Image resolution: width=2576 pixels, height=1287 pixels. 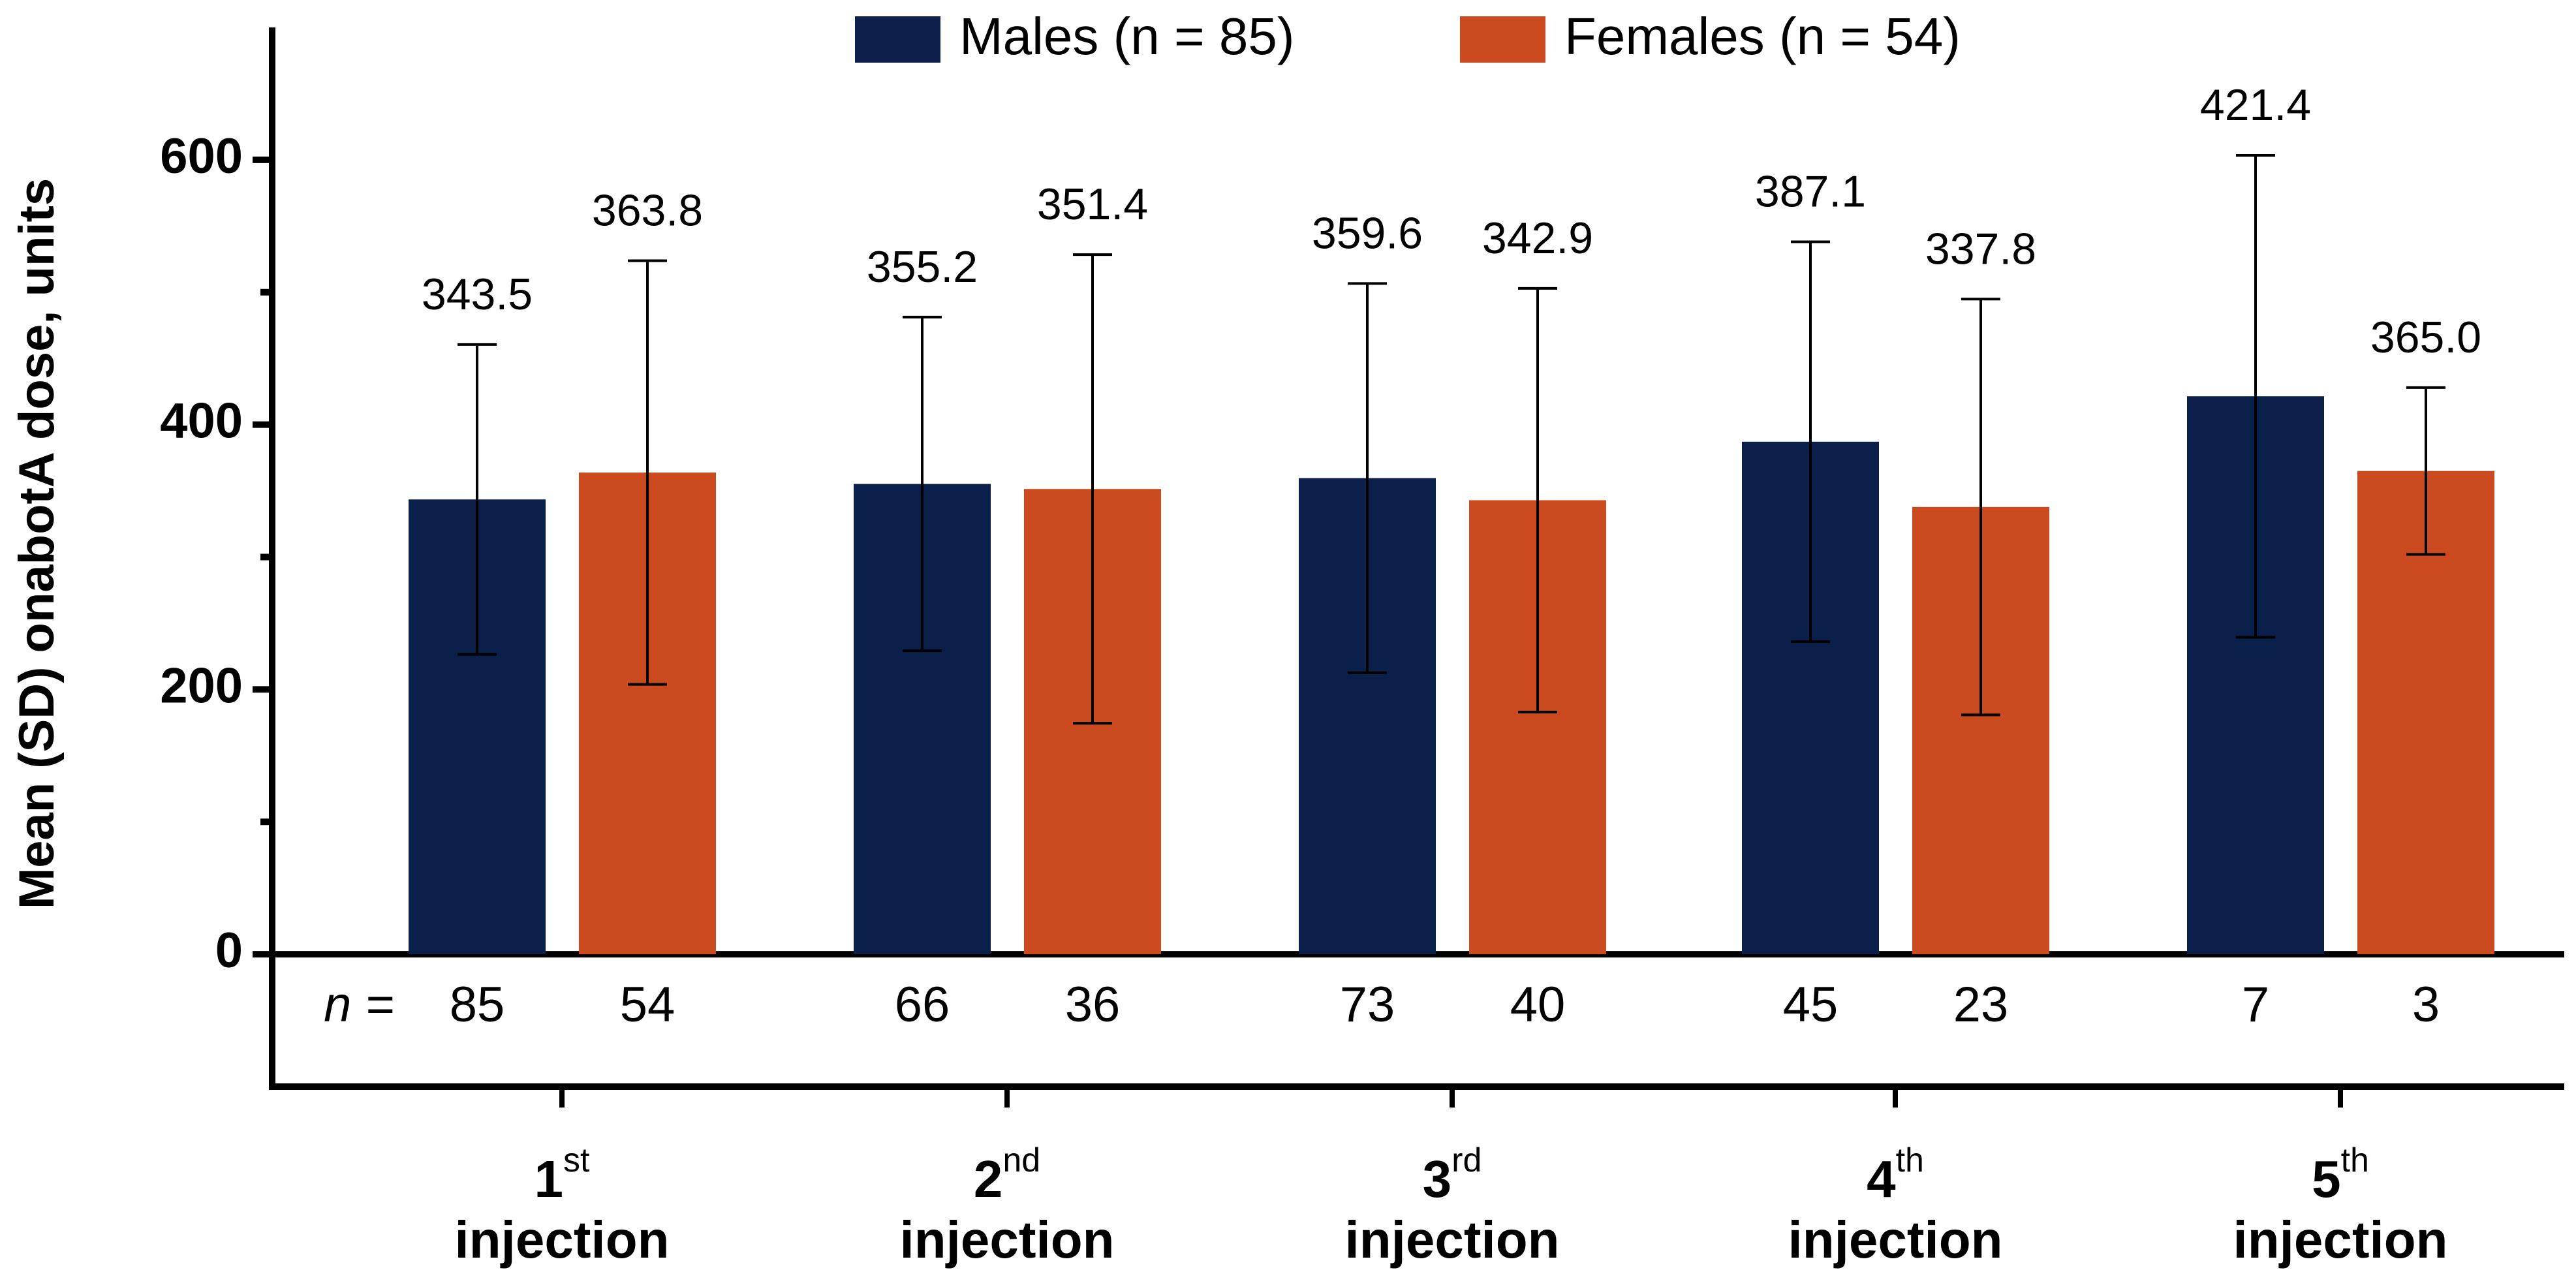 I want to click on n-value: 23, so click(x=1981, y=1004).